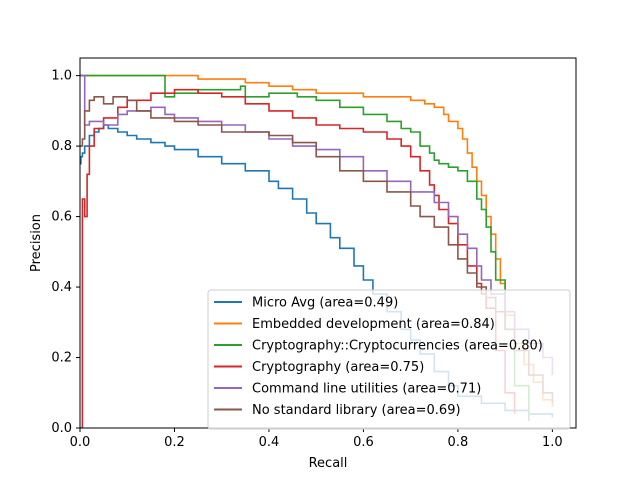  Describe the element at coordinates (316, 439) in the screenshot. I see `x-axis: 0.0 0.2 0.4 0.6 0.8 1.0` at that location.